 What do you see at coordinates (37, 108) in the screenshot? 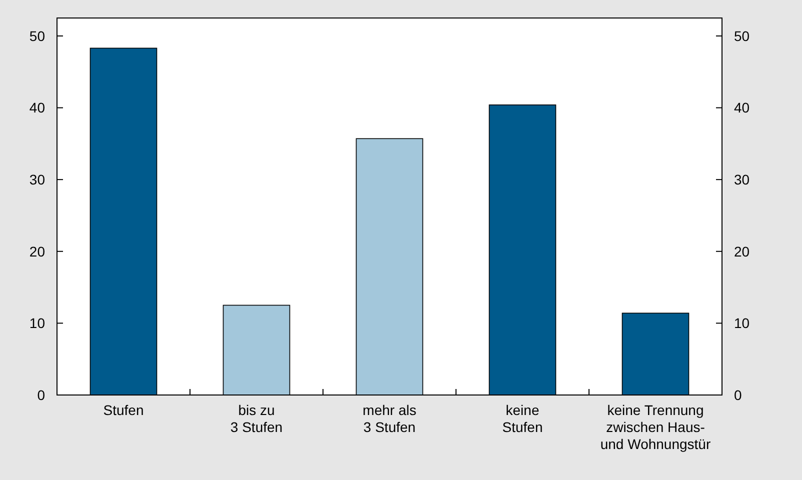
I see `y-tick-label: 40` at bounding box center [37, 108].